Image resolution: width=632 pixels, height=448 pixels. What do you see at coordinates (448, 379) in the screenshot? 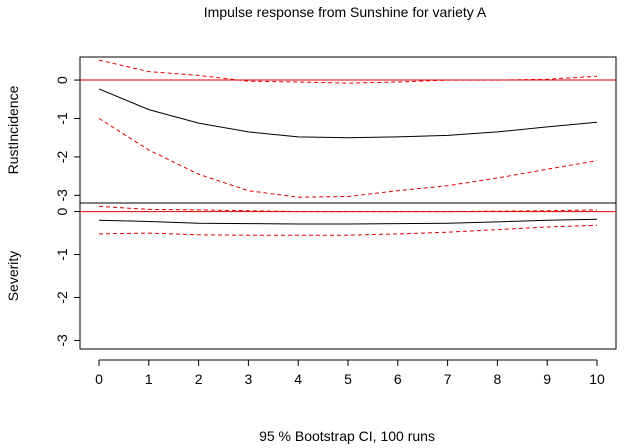
I see `x-tick-label: 7` at bounding box center [448, 379].